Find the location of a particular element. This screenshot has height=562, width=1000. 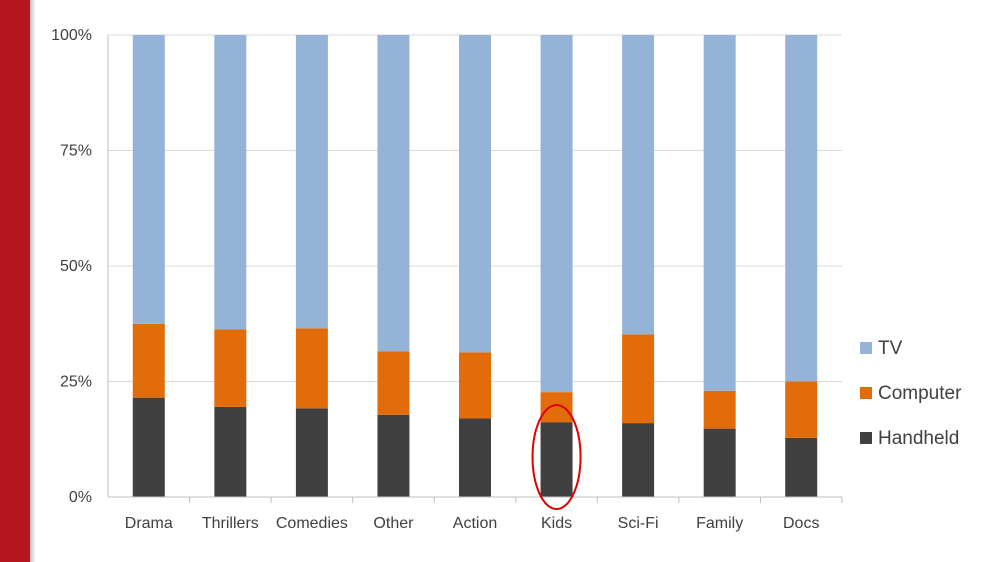

bar-handheld-drama is located at coordinates (148, 447).